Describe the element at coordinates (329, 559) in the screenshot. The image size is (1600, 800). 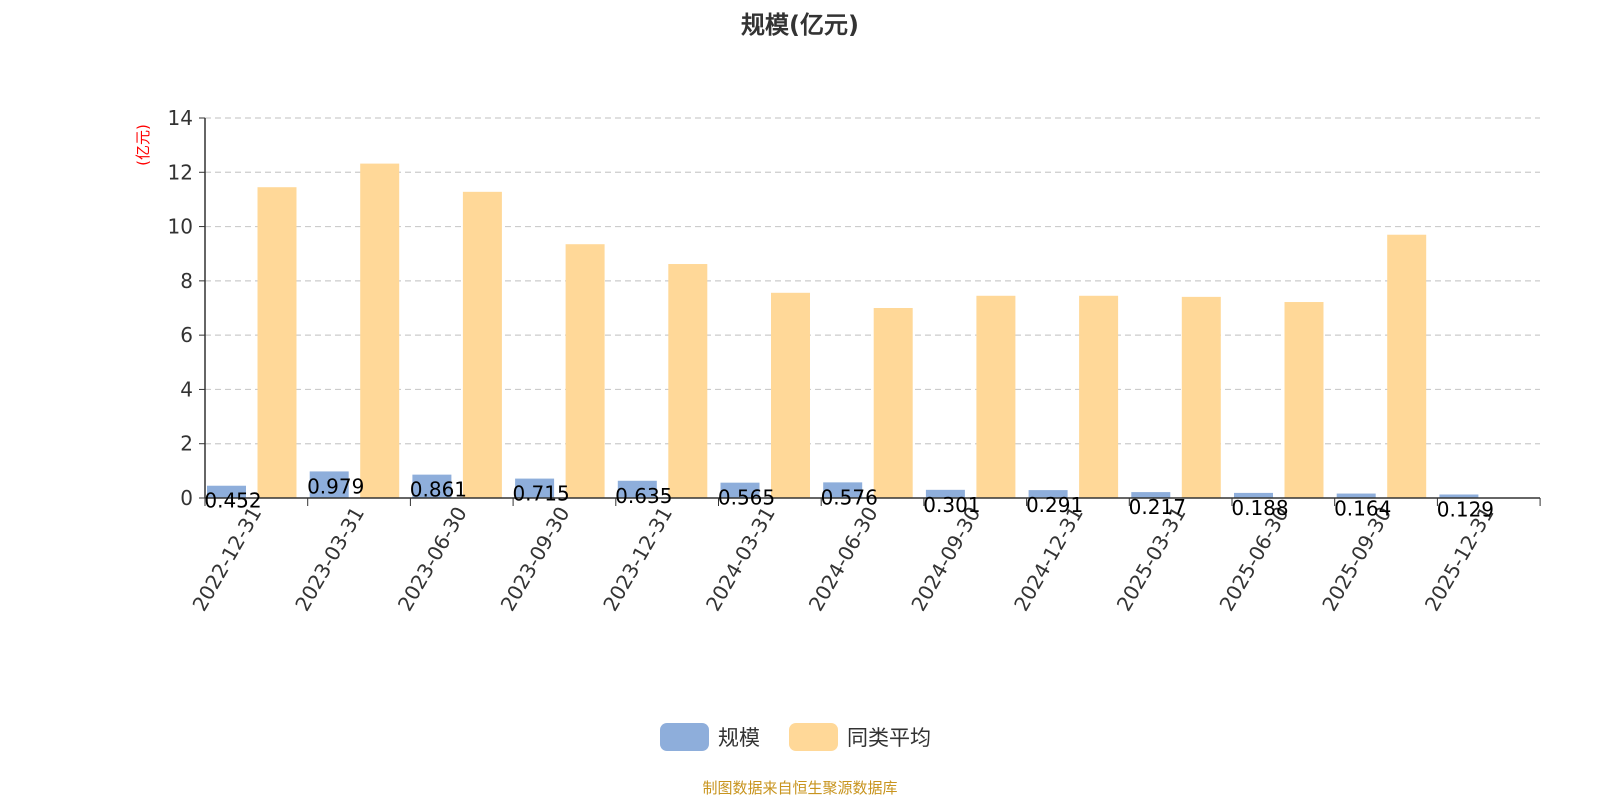
I see `x-tick-label: 2023-03-31` at that location.